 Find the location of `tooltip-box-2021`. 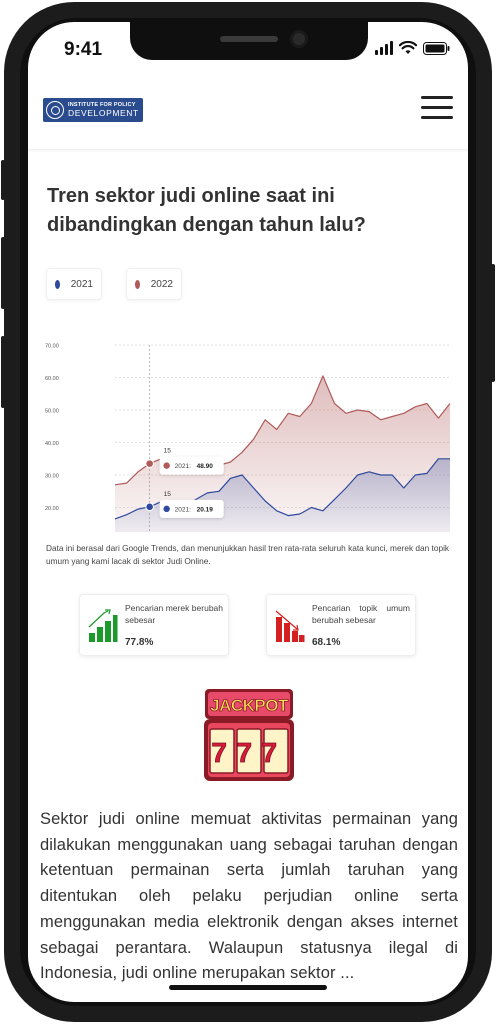

tooltip-box-2021 is located at coordinates (191, 508).